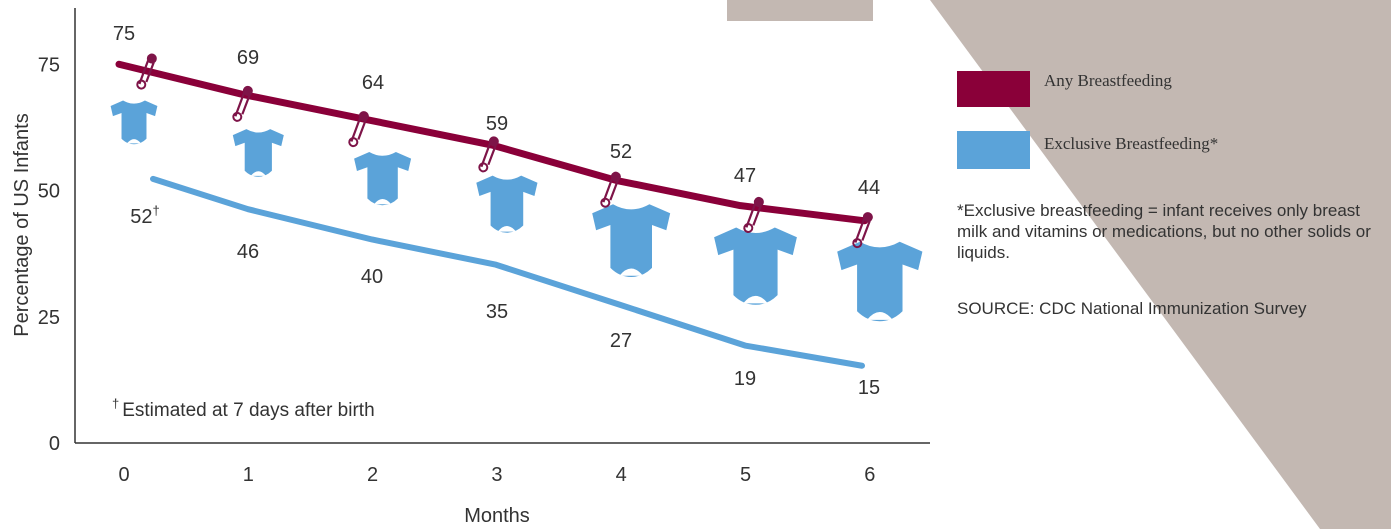  Describe the element at coordinates (497, 124) in the screenshot. I see `any-data-label: 59` at that location.